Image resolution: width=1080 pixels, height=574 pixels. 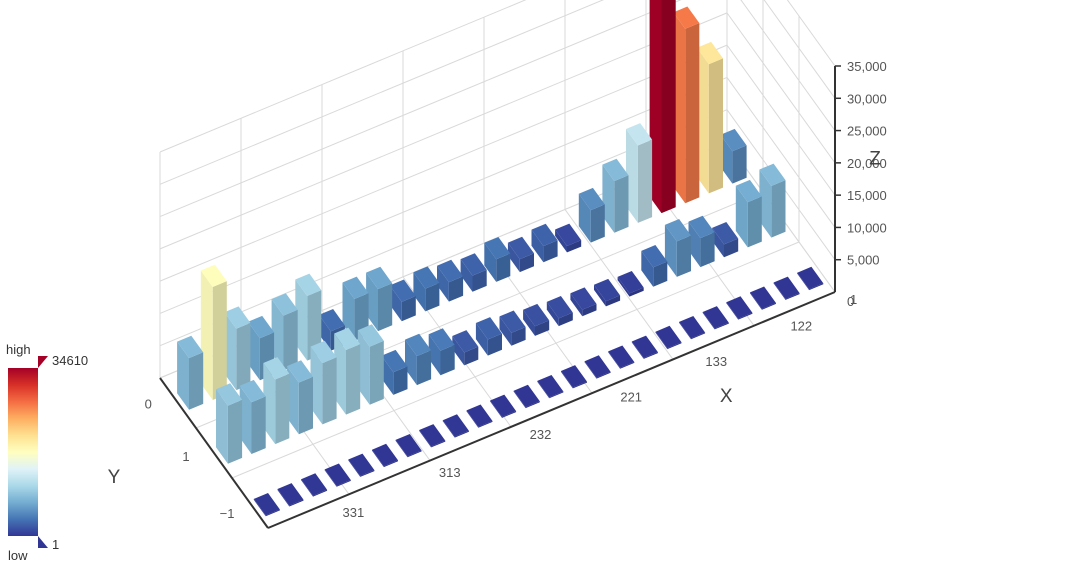 I want to click on grid-line-side-z, so click(x=788, y=65).